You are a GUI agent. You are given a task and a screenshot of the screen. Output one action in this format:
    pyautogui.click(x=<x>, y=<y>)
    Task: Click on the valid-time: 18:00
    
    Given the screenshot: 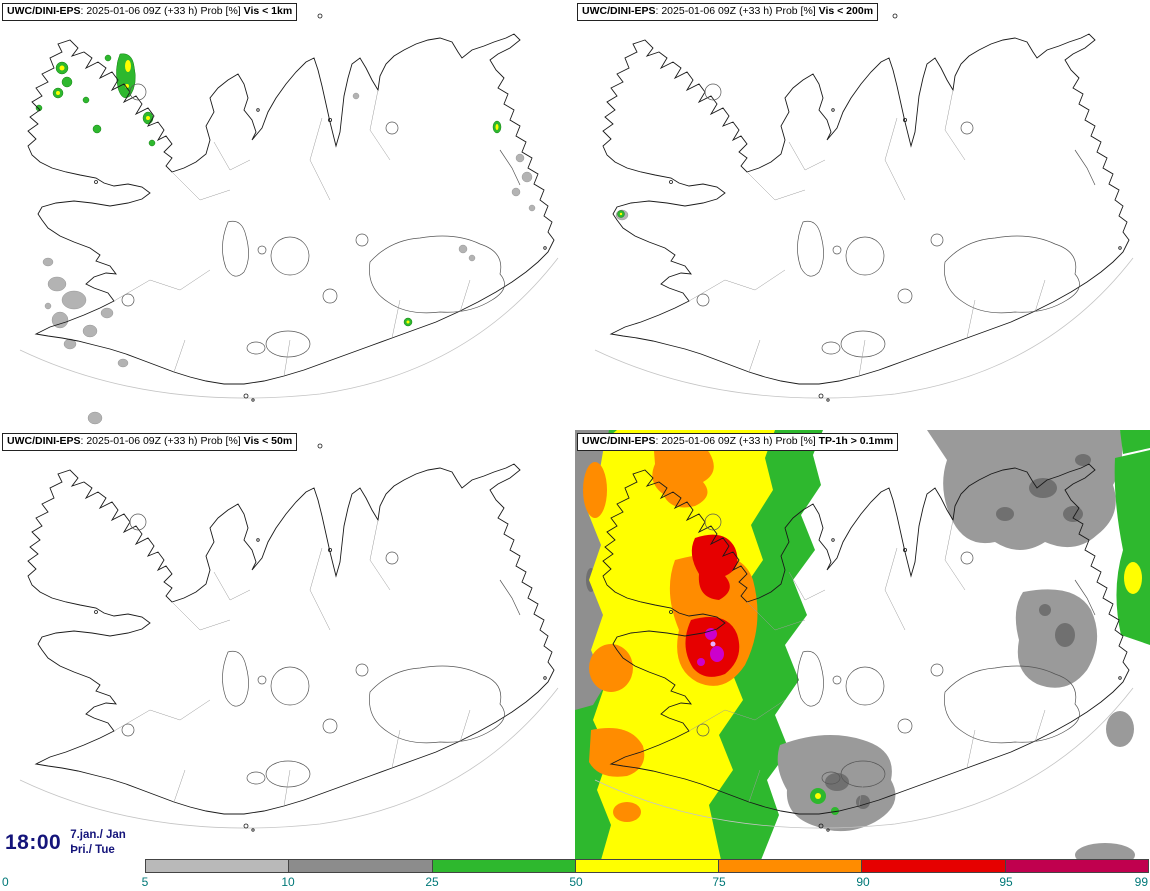 What is the action you would take?
    pyautogui.click(x=33, y=842)
    